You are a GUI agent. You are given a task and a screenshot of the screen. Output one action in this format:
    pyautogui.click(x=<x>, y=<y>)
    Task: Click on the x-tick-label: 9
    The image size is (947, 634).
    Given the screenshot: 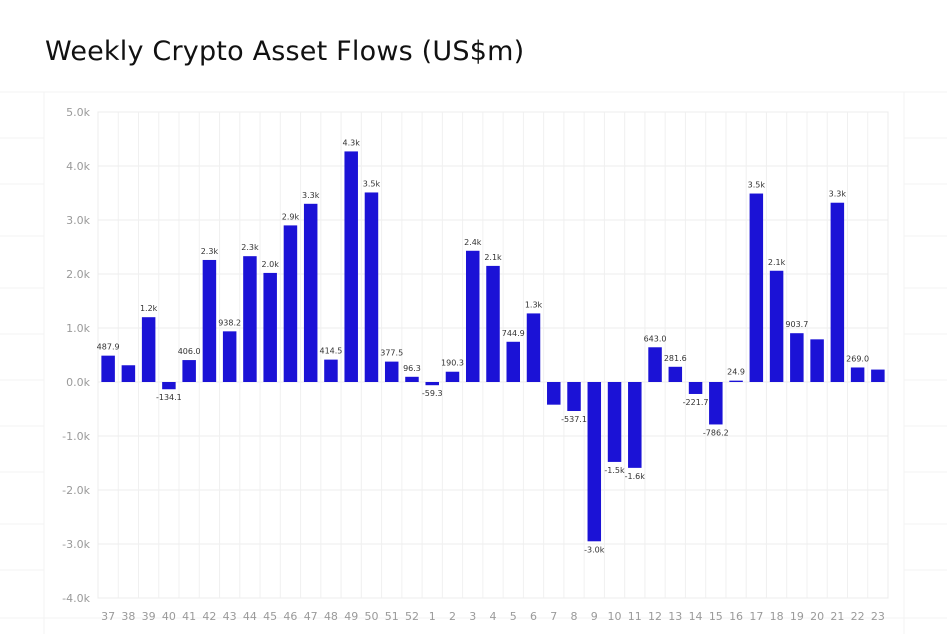 What is the action you would take?
    pyautogui.click(x=594, y=616)
    